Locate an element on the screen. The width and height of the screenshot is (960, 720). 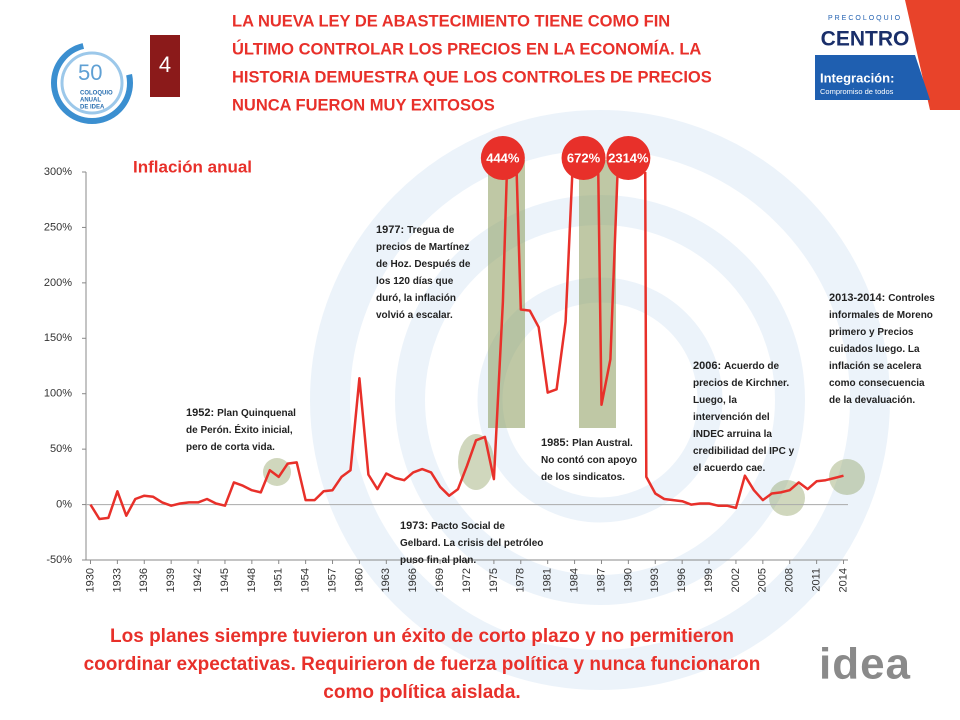
x-tick-label: 1954 is located at coordinates (306, 580).